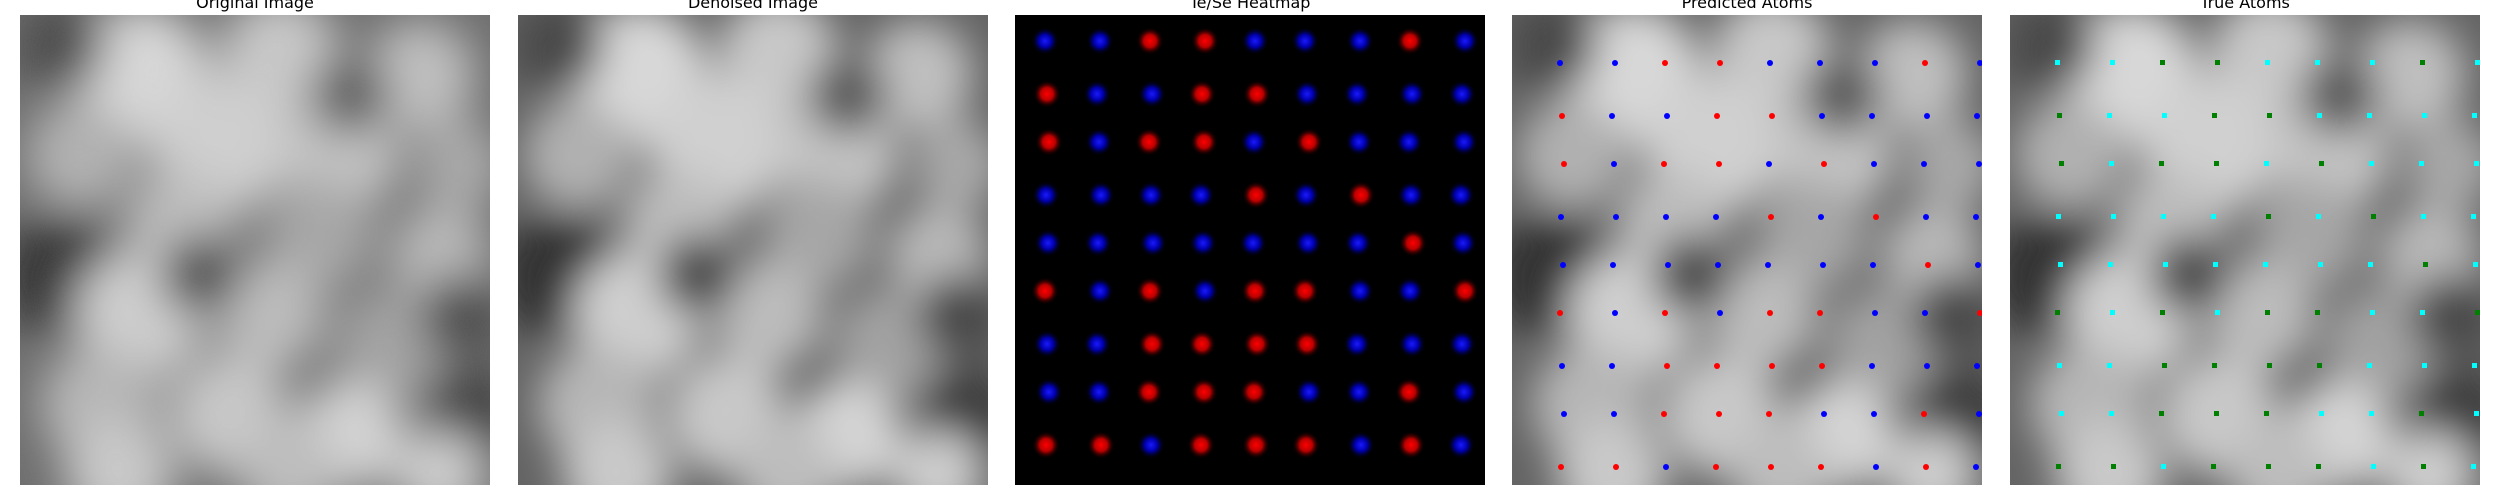  Describe the element at coordinates (2245, 6) in the screenshot. I see `panel-title-true: True Atoms` at that location.